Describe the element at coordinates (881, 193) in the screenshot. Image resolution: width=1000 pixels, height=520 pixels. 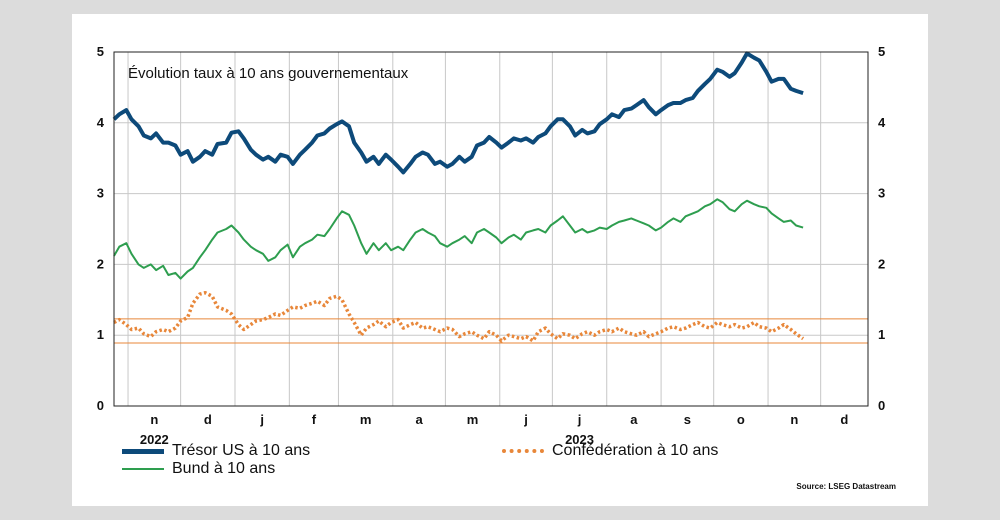
I see `y-tick-label-right: 3` at that location.